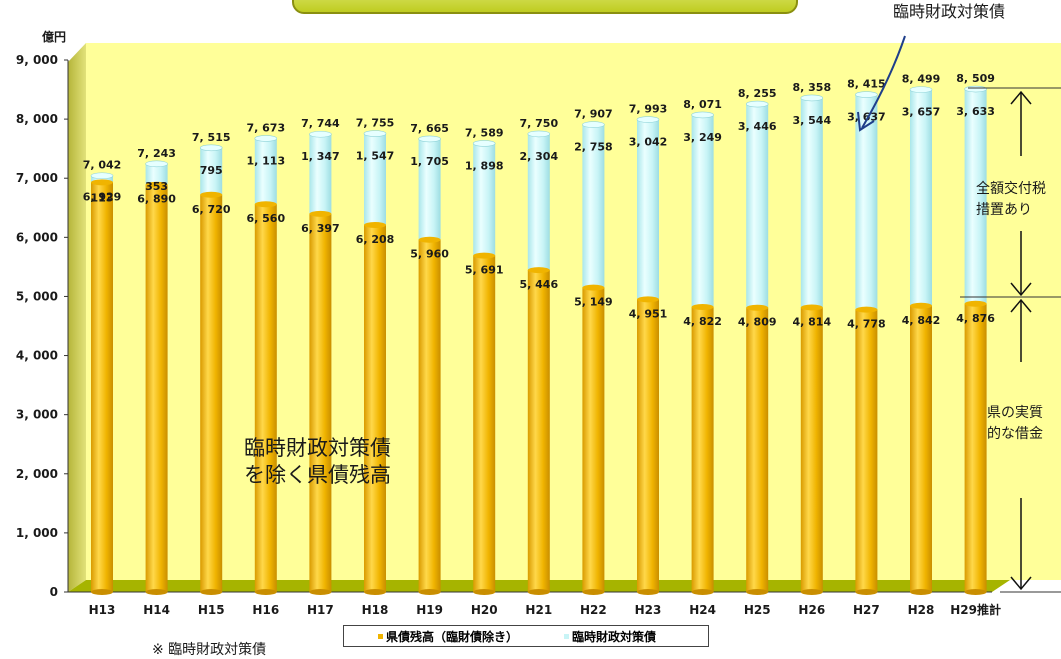 The height and width of the screenshot is (659, 1061). I want to click on y-tick-label: 7, 000, so click(37, 178).